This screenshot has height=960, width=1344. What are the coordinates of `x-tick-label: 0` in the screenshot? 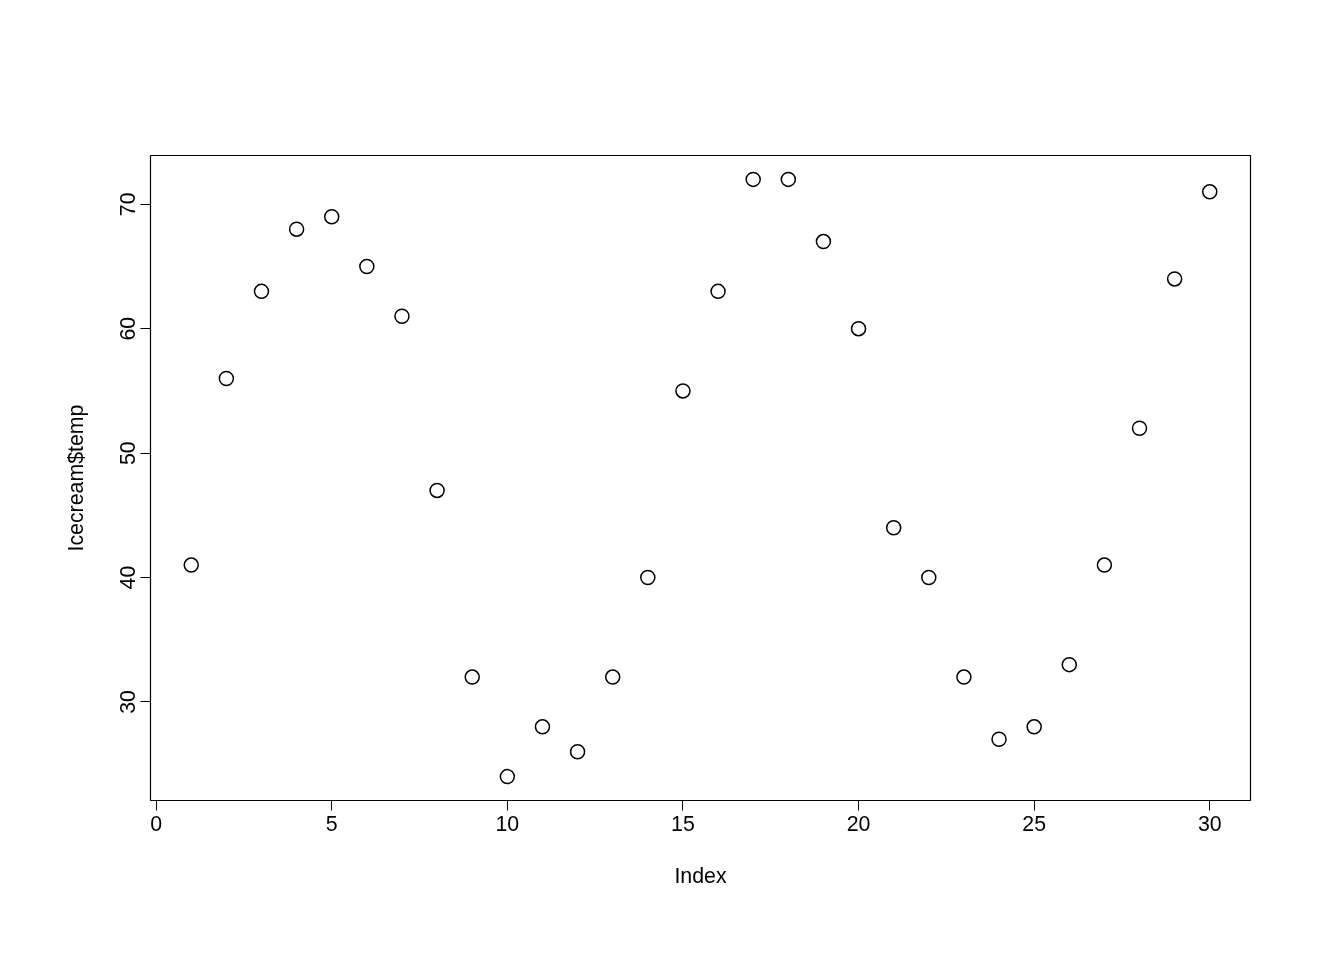 It's located at (156, 823).